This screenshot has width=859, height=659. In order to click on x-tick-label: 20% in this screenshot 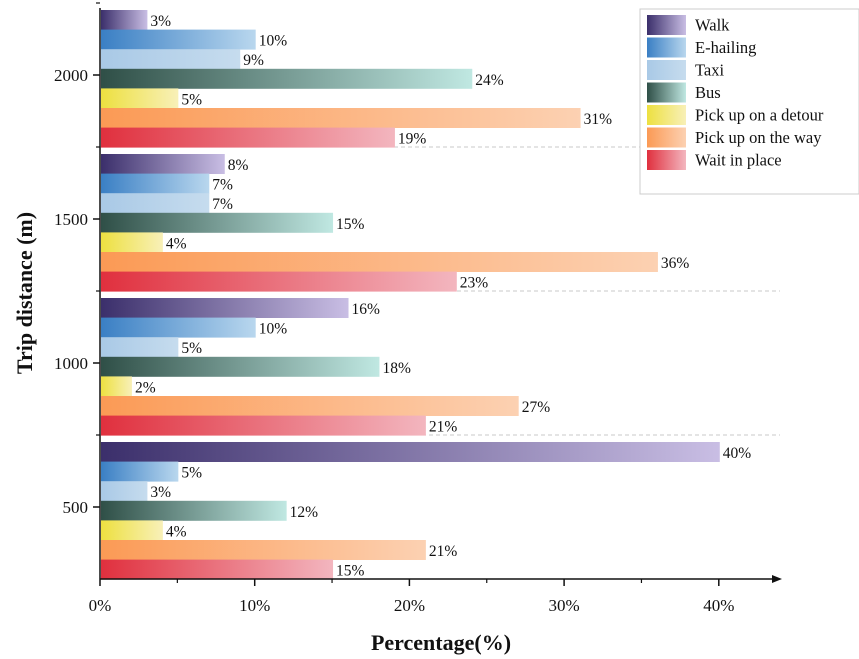, I will do `click(409, 605)`.